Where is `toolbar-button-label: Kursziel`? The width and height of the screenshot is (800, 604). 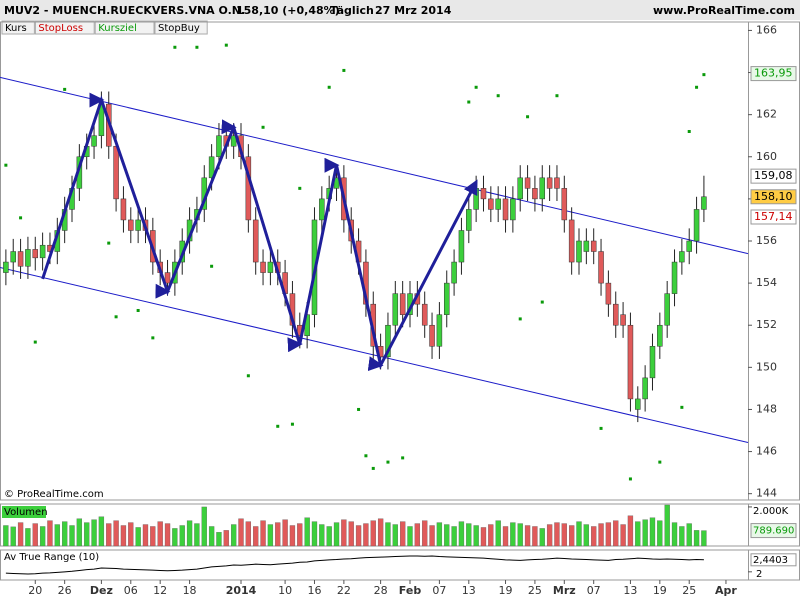
toolbar-button-label: Kursziel is located at coordinates (117, 28).